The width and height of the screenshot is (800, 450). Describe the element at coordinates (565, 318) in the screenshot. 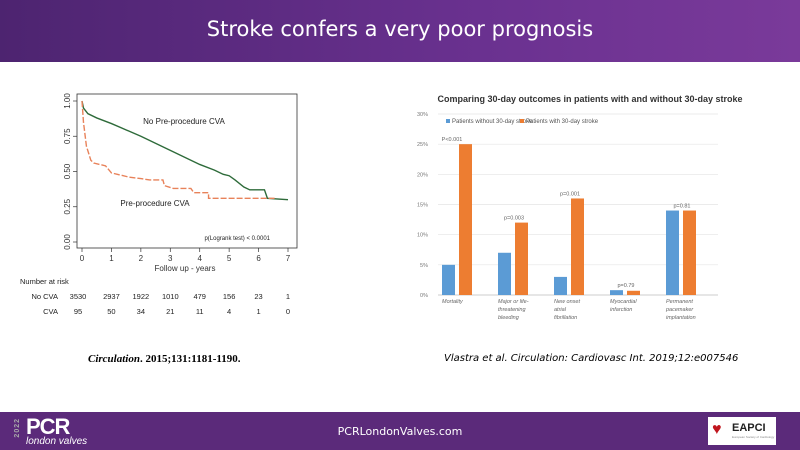

I see `category-label: fibrillation` at that location.